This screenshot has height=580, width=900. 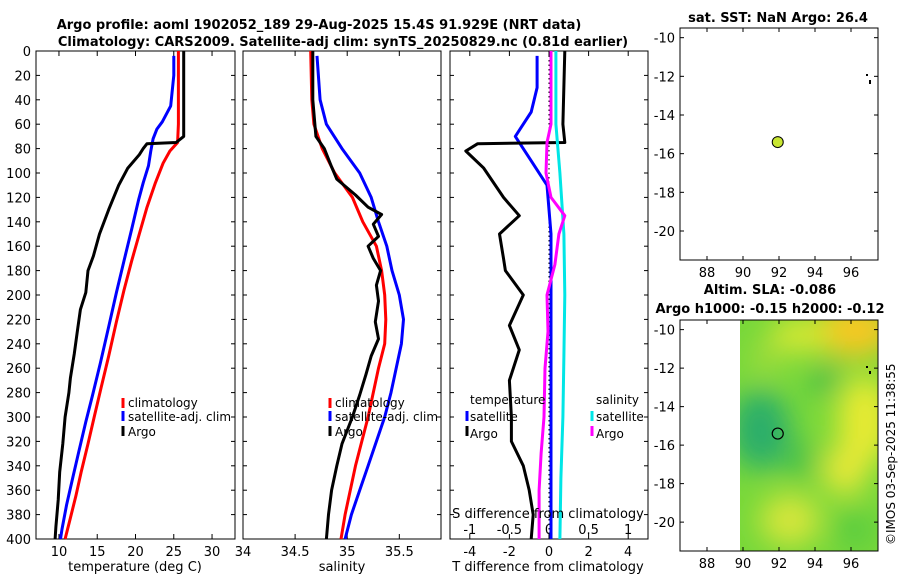 I want to click on y-tick-label: 240, so click(x=18, y=345).